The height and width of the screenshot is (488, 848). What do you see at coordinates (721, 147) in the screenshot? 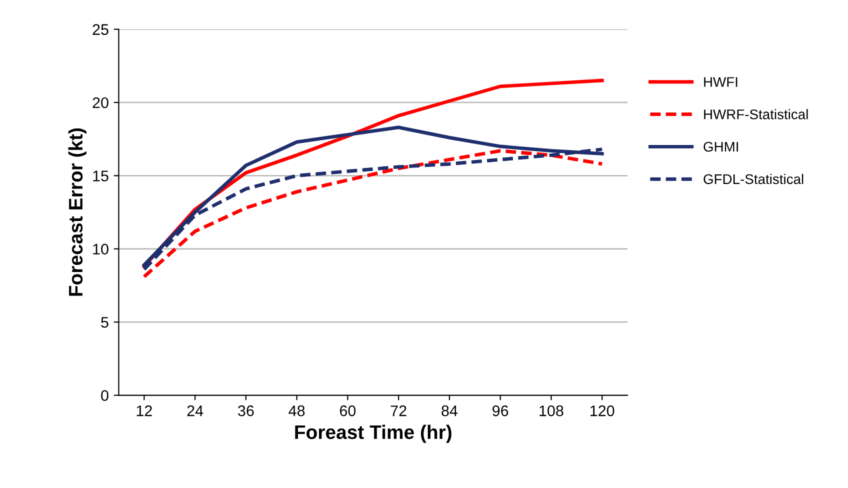
I see `legend-label: GHMI` at bounding box center [721, 147].